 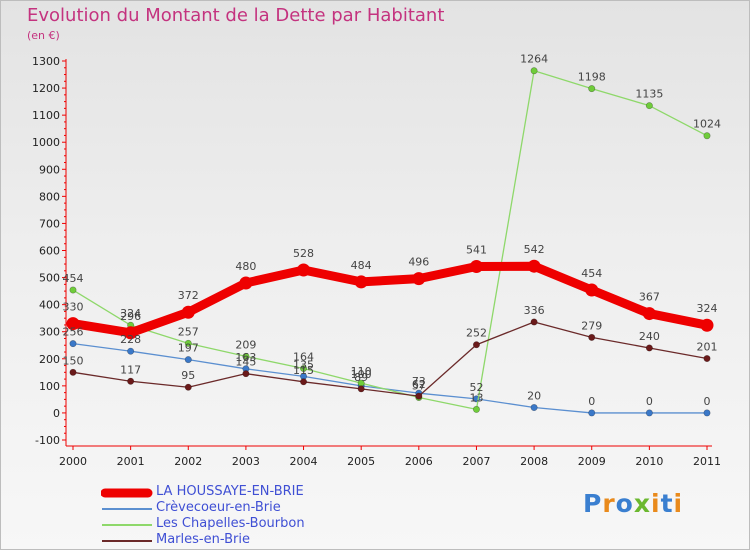 I want to click on data-label: 480, so click(x=245, y=266).